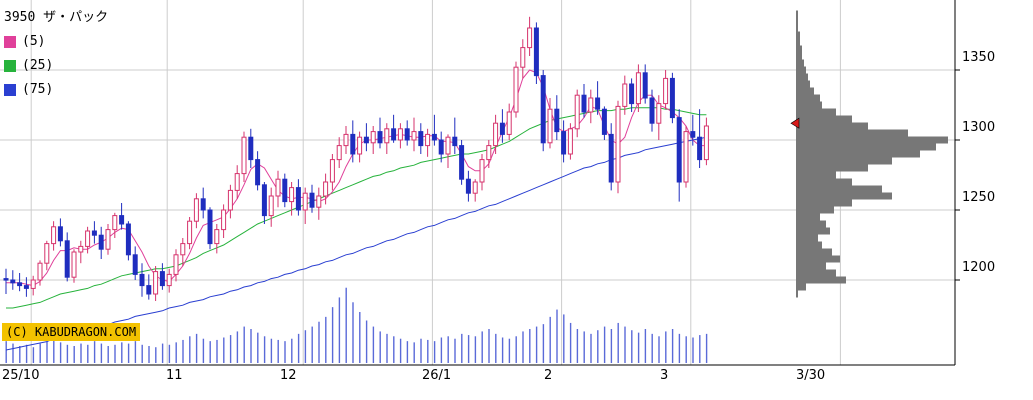  I want to click on y-tick-label: 1200, so click(979, 267).